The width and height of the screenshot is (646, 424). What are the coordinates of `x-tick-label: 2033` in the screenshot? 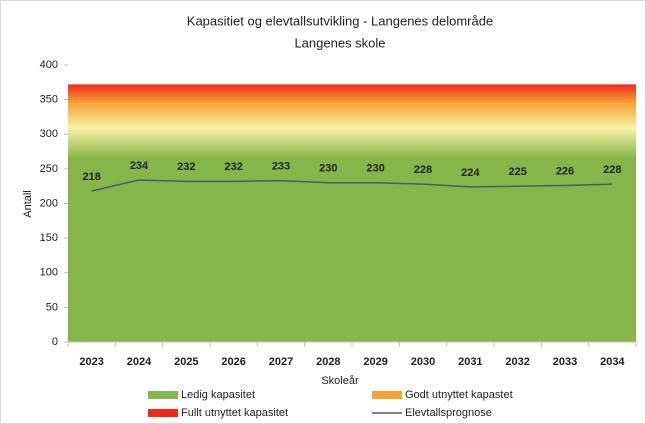 It's located at (565, 362).